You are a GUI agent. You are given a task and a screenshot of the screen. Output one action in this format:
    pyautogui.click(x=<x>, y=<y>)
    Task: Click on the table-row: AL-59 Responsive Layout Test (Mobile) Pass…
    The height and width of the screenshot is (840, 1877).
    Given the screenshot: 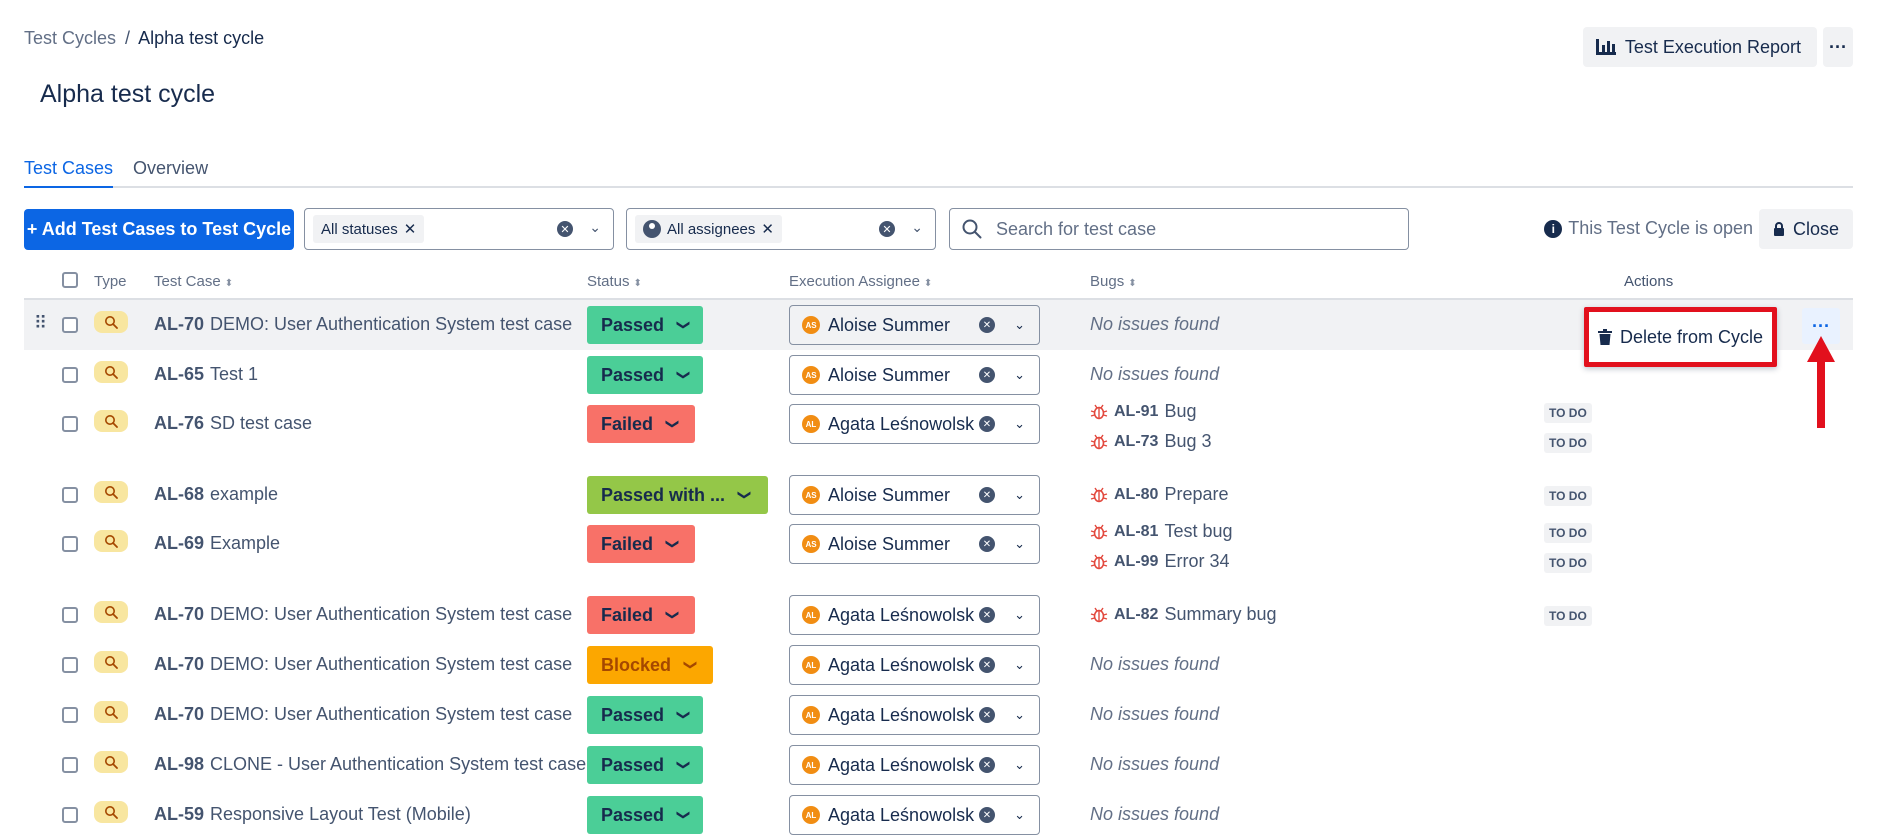 What is the action you would take?
    pyautogui.click(x=938, y=815)
    